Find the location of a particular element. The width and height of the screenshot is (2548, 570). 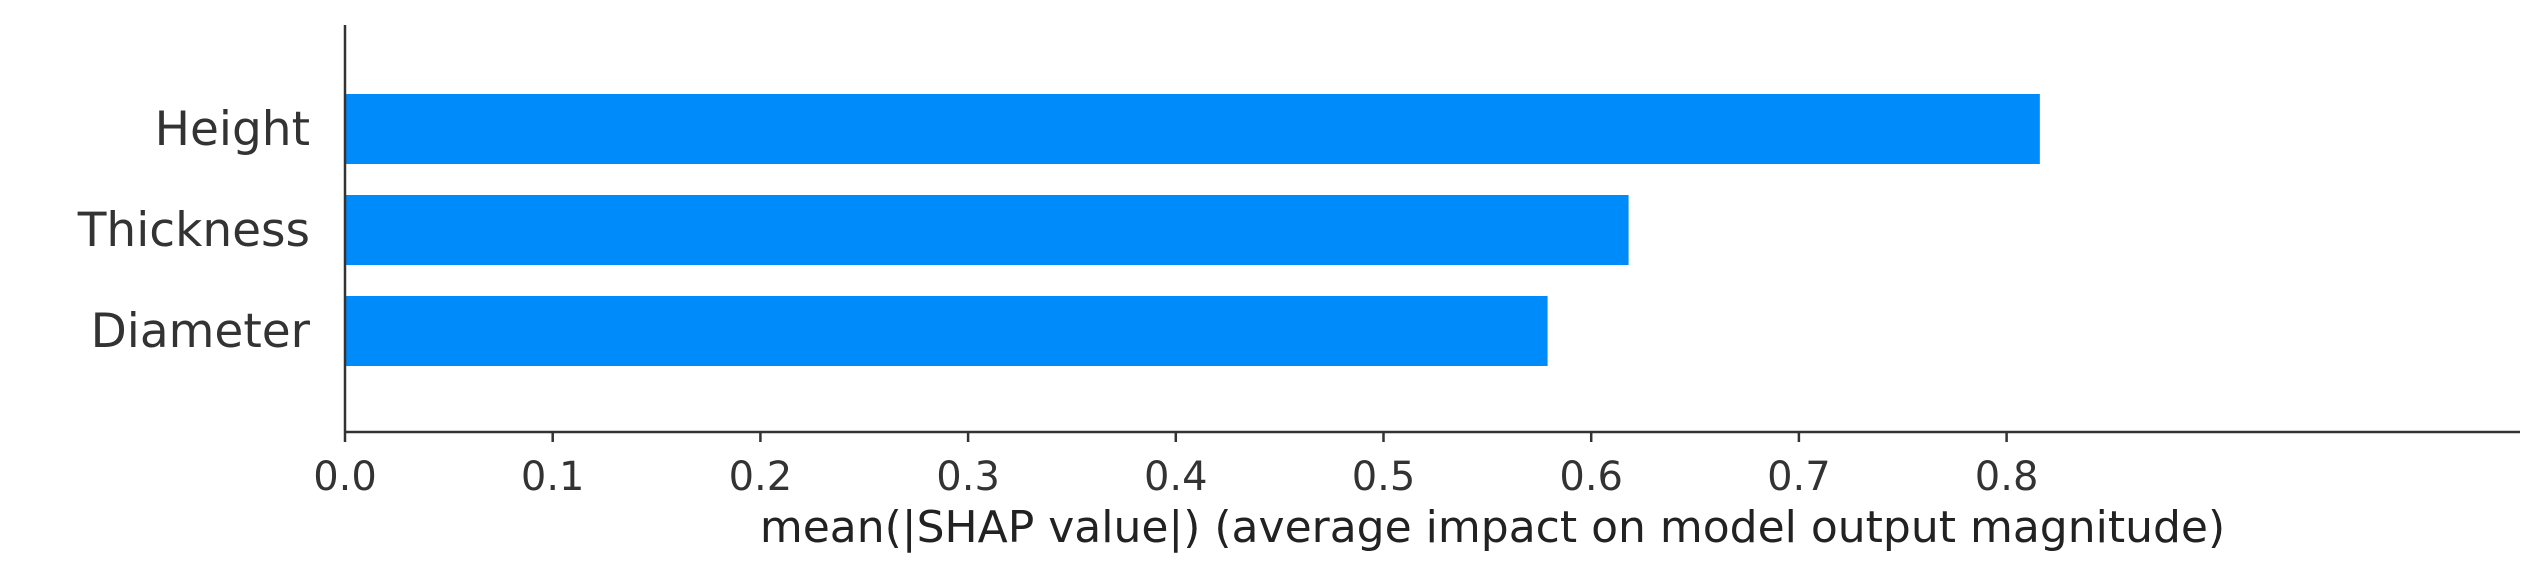

bar-height is located at coordinates (1192, 129).